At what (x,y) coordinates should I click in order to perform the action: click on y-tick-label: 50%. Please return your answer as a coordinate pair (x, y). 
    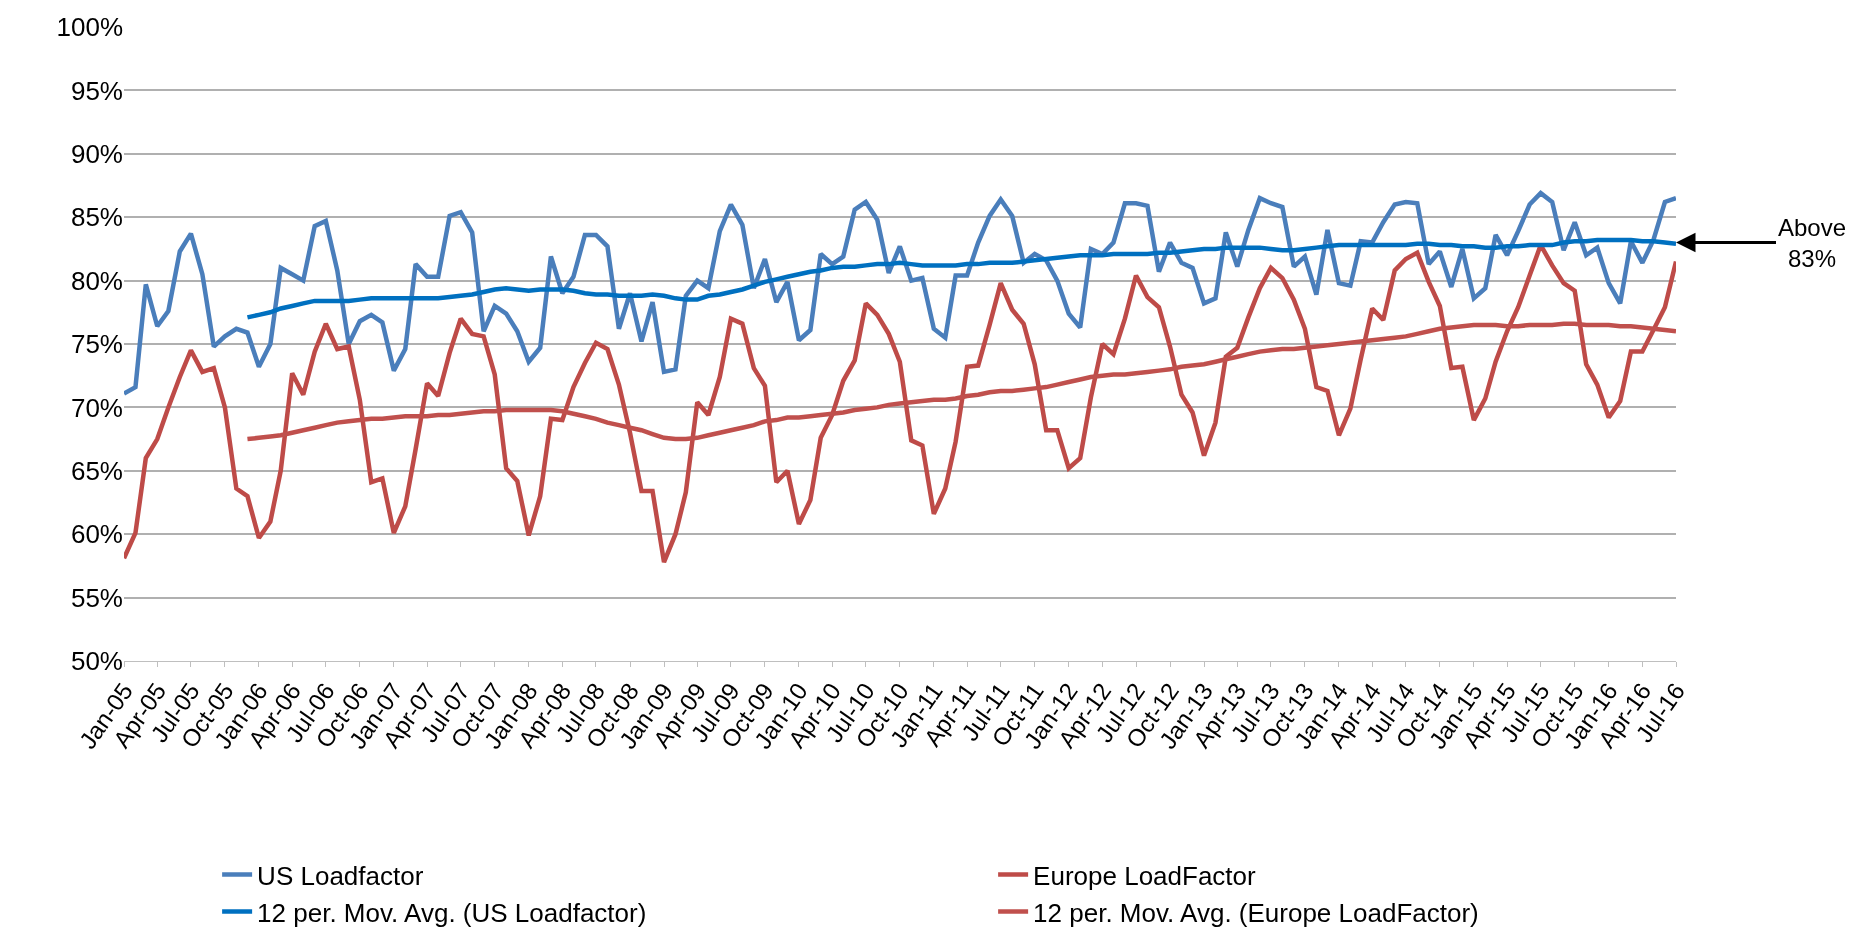
    Looking at the image, I should click on (96, 661).